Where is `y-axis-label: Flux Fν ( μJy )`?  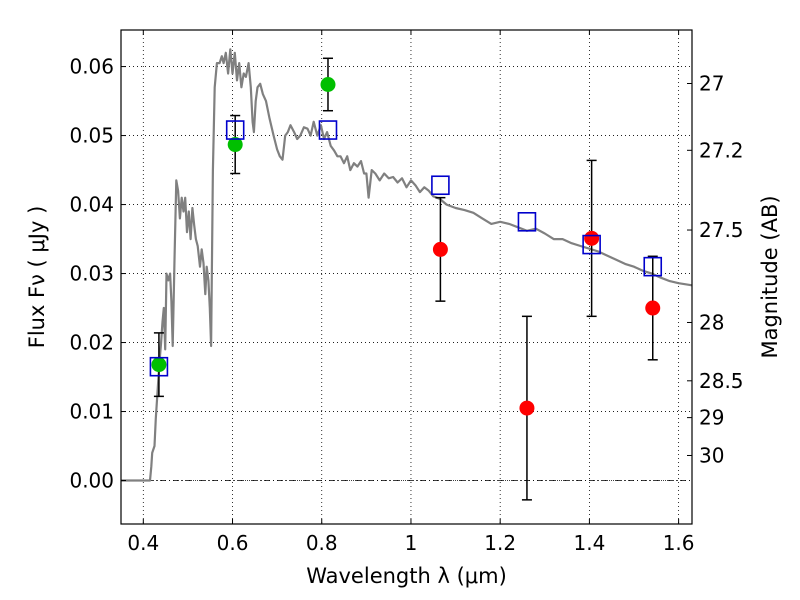
y-axis-label: Flux Fν ( μJy ) is located at coordinates (37, 277).